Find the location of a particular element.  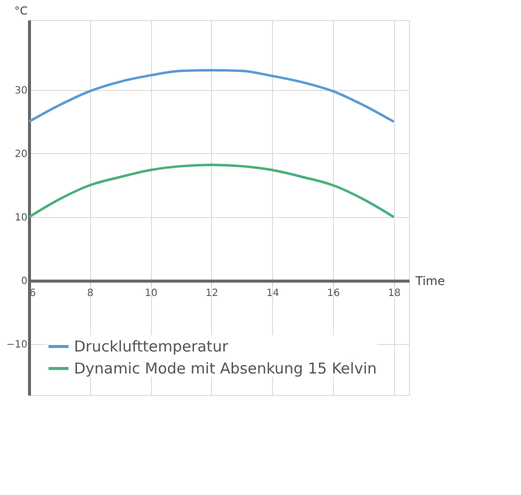

y-axis-title: °C is located at coordinates (21, 11).